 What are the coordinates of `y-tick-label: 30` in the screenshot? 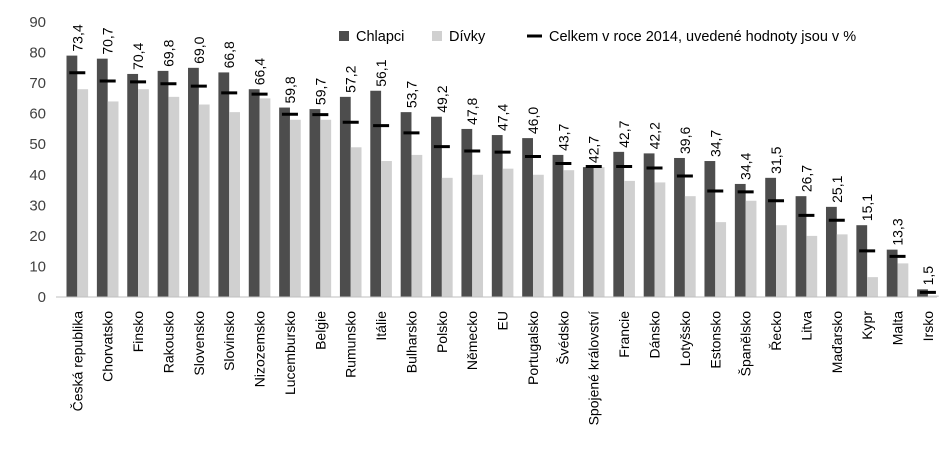 It's located at (37, 205).